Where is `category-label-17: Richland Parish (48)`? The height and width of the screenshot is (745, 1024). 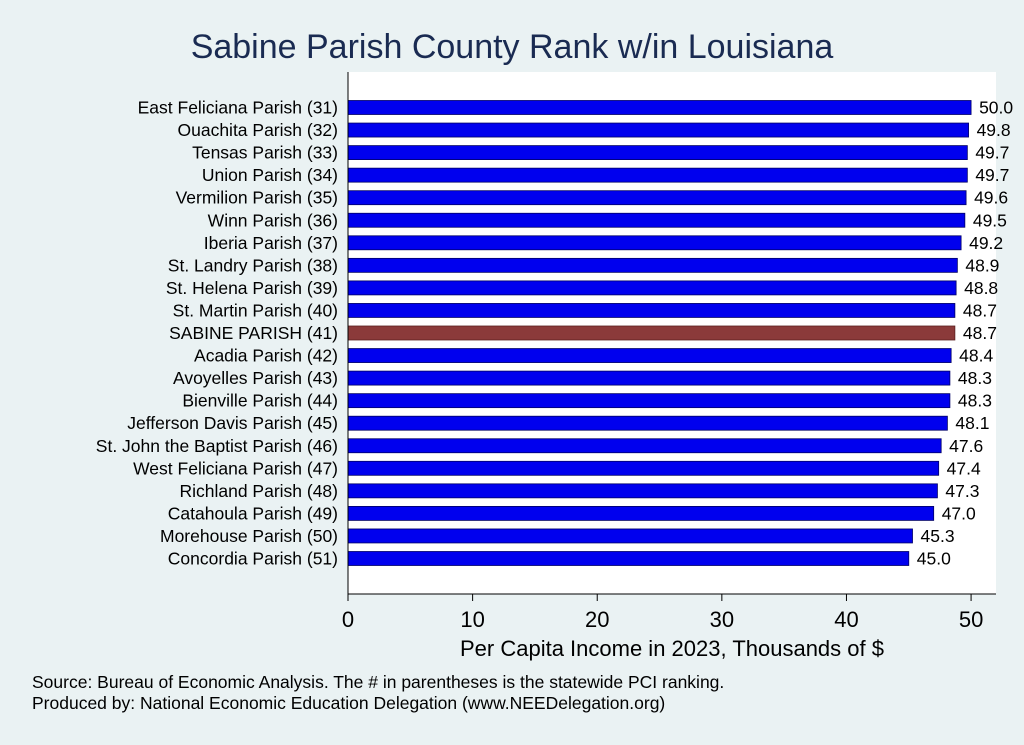
category-label-17: Richland Parish (48) is located at coordinates (258, 491).